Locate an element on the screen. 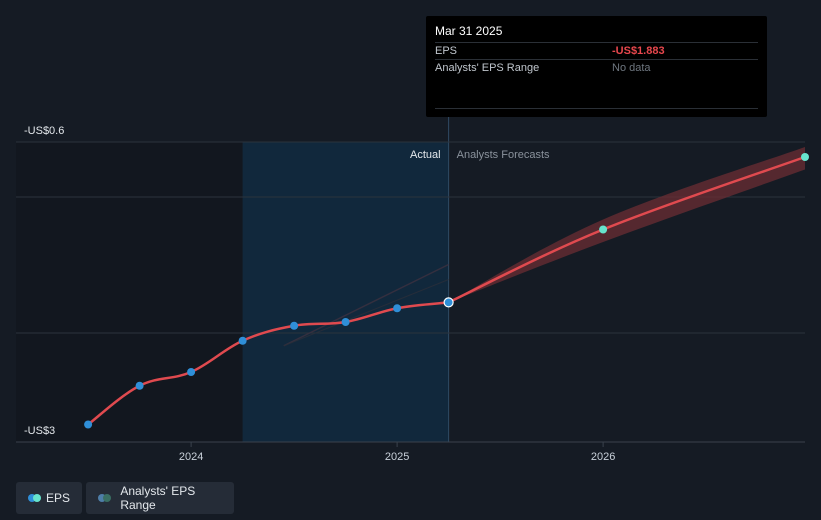  x-tick-label-1: 2025 is located at coordinates (397, 457).